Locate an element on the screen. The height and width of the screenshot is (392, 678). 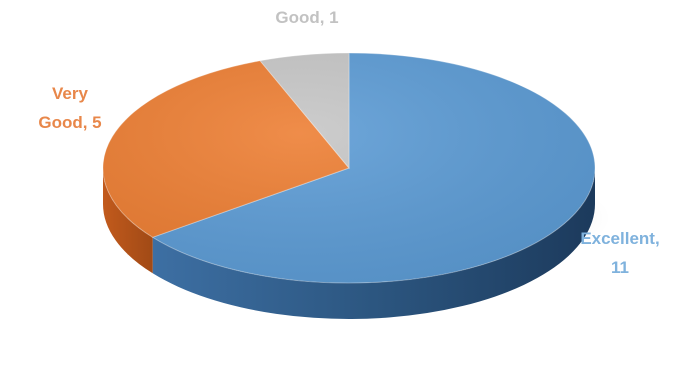
data-label-good: Good, 1 is located at coordinates (306, 17).